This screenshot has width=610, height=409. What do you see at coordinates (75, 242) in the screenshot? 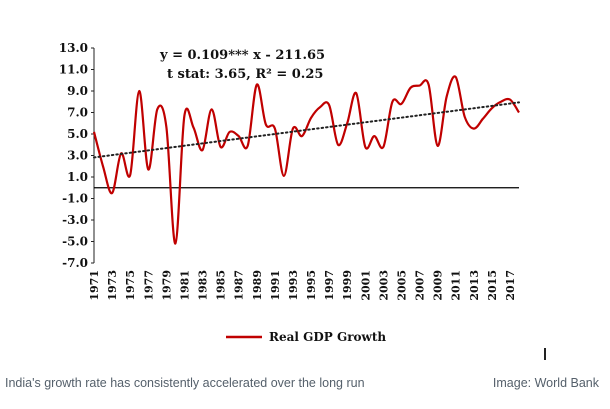
I see `y-tick-label: -5.0` at bounding box center [75, 242].